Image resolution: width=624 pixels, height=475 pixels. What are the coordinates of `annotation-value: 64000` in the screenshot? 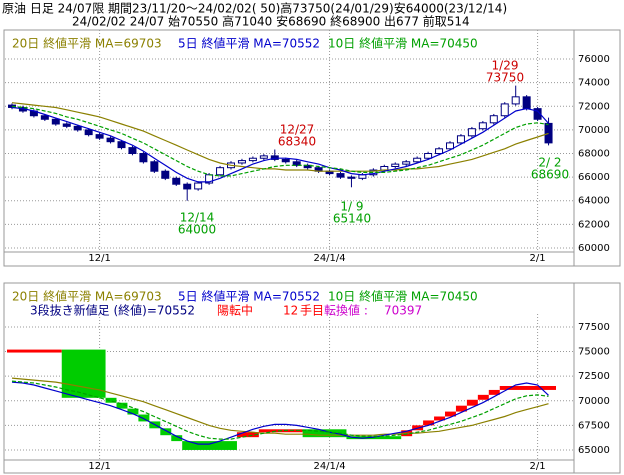 It's located at (197, 230).